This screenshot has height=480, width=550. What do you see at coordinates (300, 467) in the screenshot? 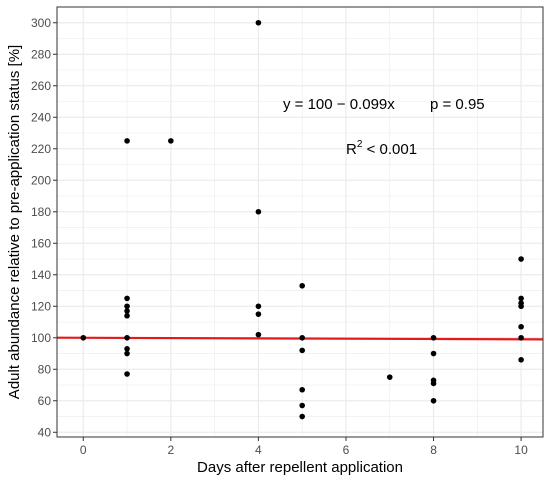
I see `x-axis-title: Days after repellent application` at bounding box center [300, 467].